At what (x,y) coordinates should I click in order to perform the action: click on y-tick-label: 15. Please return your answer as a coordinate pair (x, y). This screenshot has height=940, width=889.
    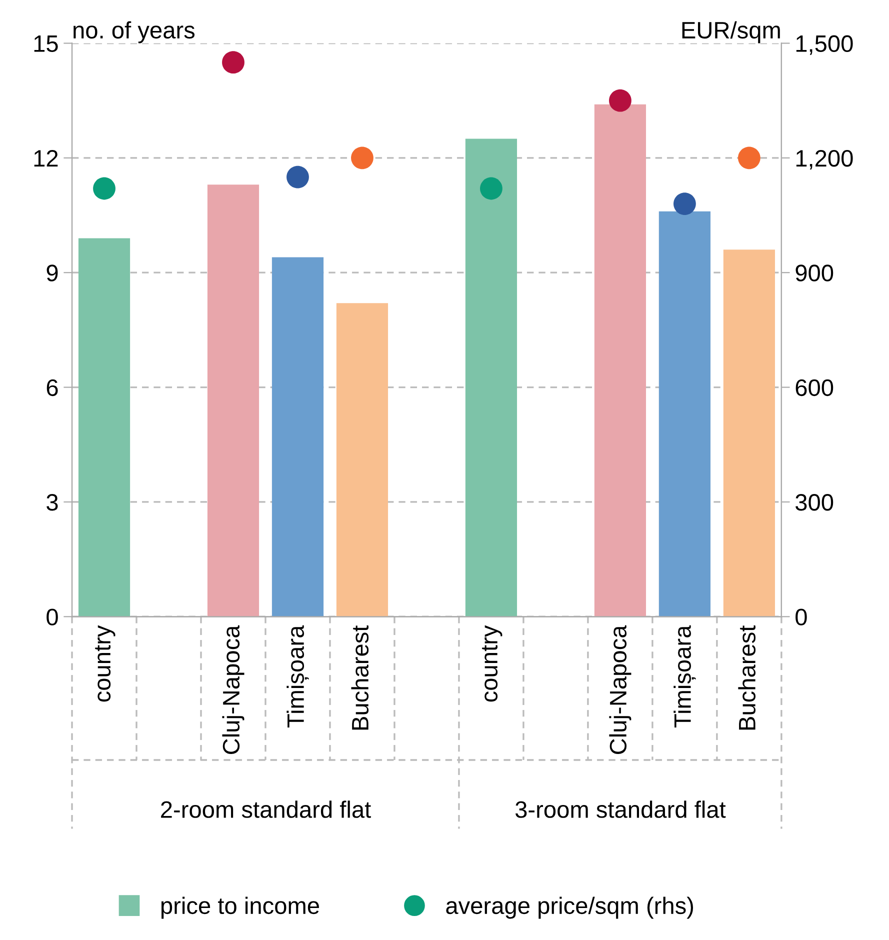
    Looking at the image, I should click on (46, 44).